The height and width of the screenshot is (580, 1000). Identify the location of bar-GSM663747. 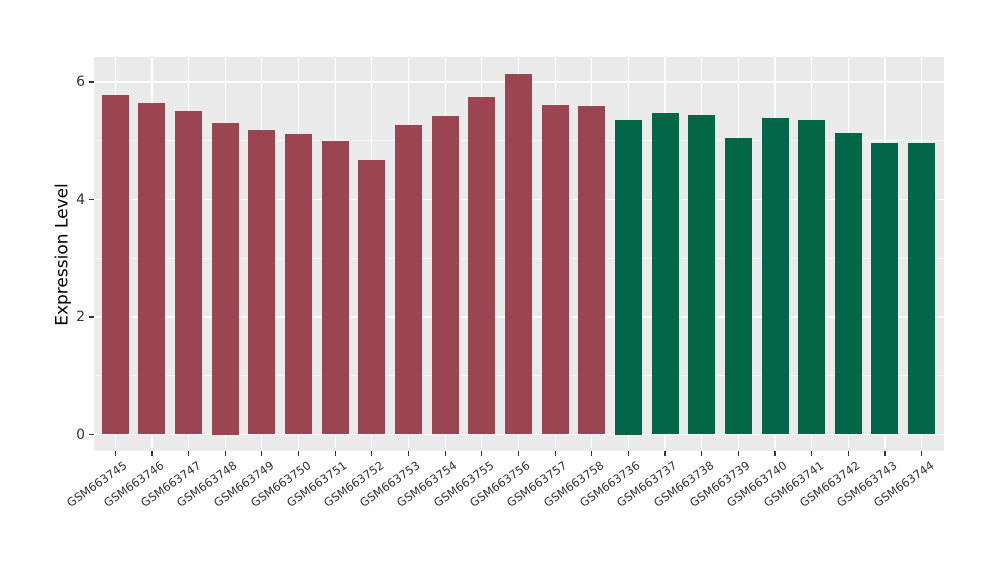
(189, 272).